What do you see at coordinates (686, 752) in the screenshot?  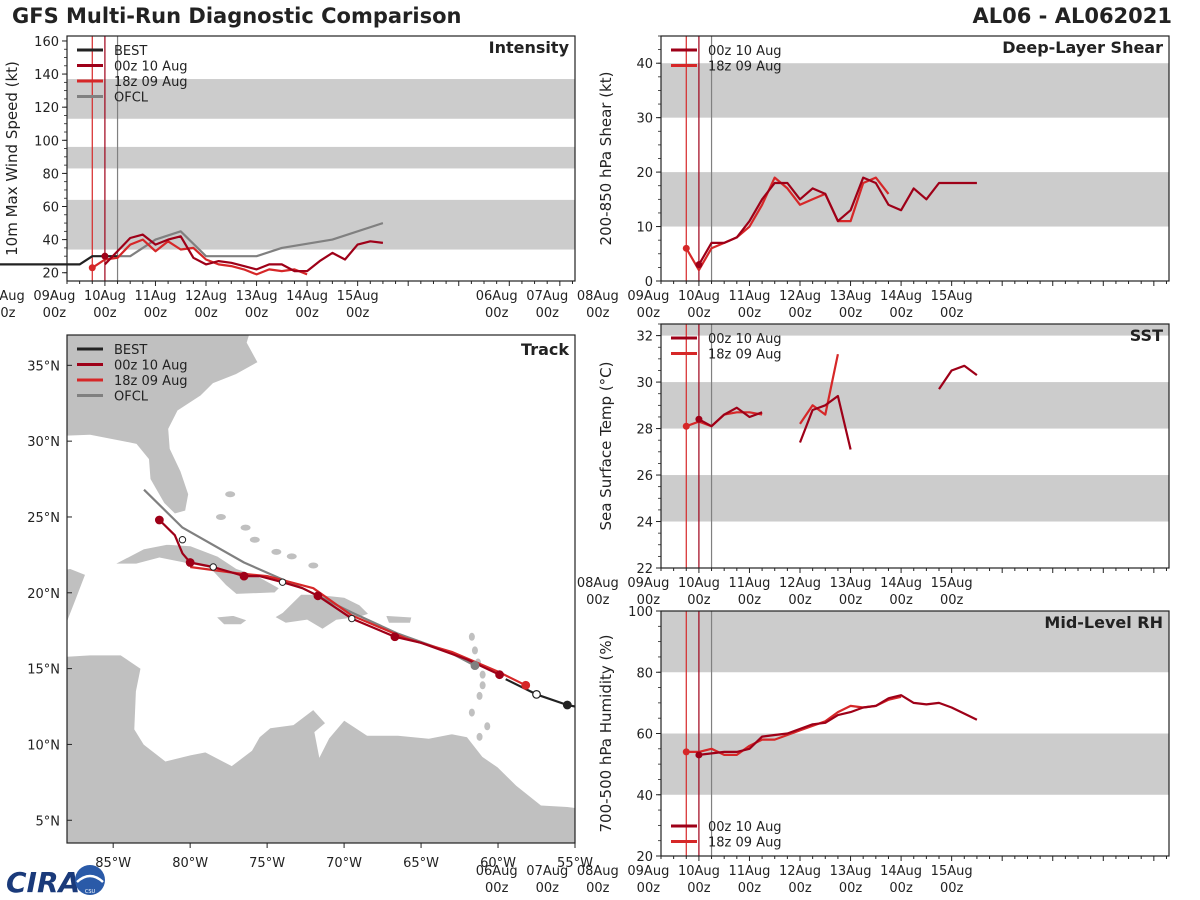 I see `rh-marker-run_18z` at bounding box center [686, 752].